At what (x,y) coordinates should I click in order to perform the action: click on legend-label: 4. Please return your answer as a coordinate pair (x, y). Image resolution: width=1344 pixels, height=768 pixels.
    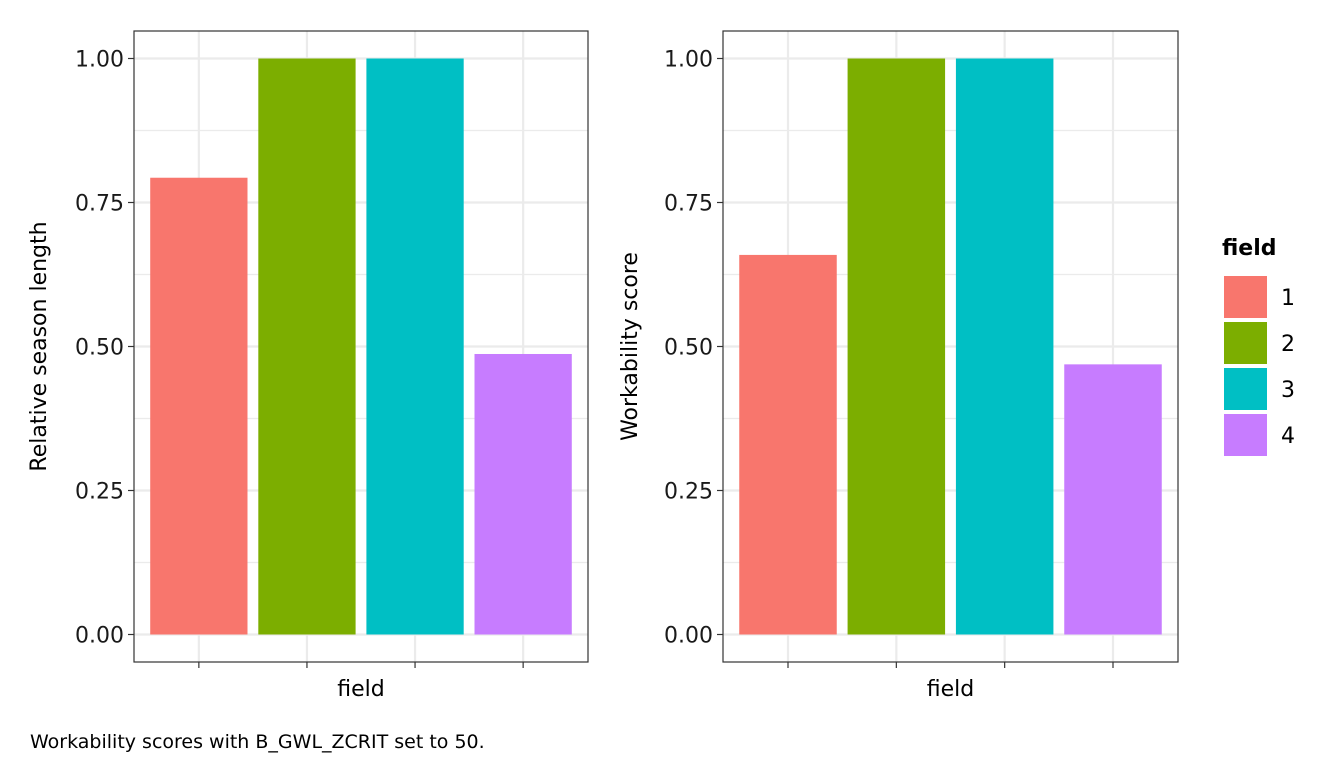
    Looking at the image, I should click on (1288, 436).